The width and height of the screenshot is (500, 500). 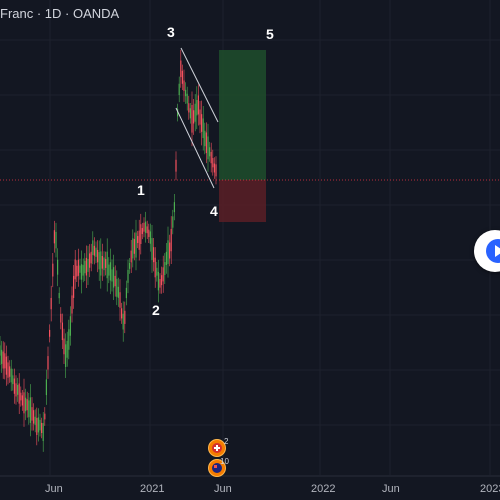 I want to click on x-axis-label-2022: 2022, so click(x=323, y=489).